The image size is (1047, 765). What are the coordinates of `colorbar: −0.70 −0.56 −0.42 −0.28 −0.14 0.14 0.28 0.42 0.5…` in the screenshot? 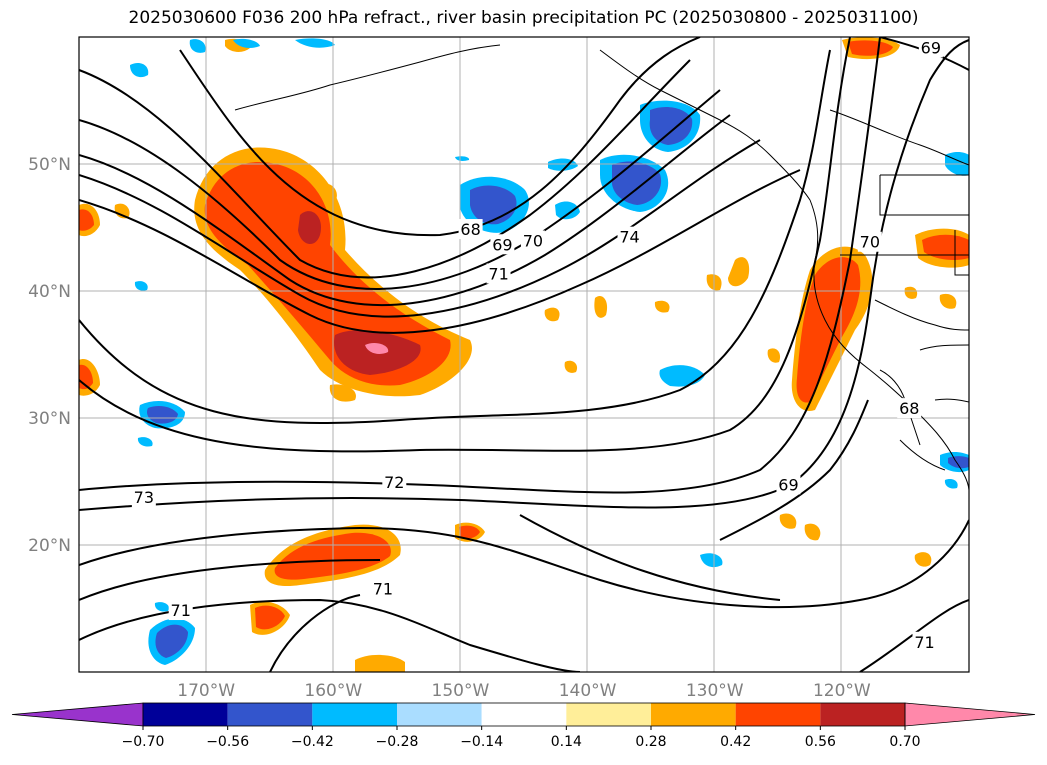 It's located at (523, 726).